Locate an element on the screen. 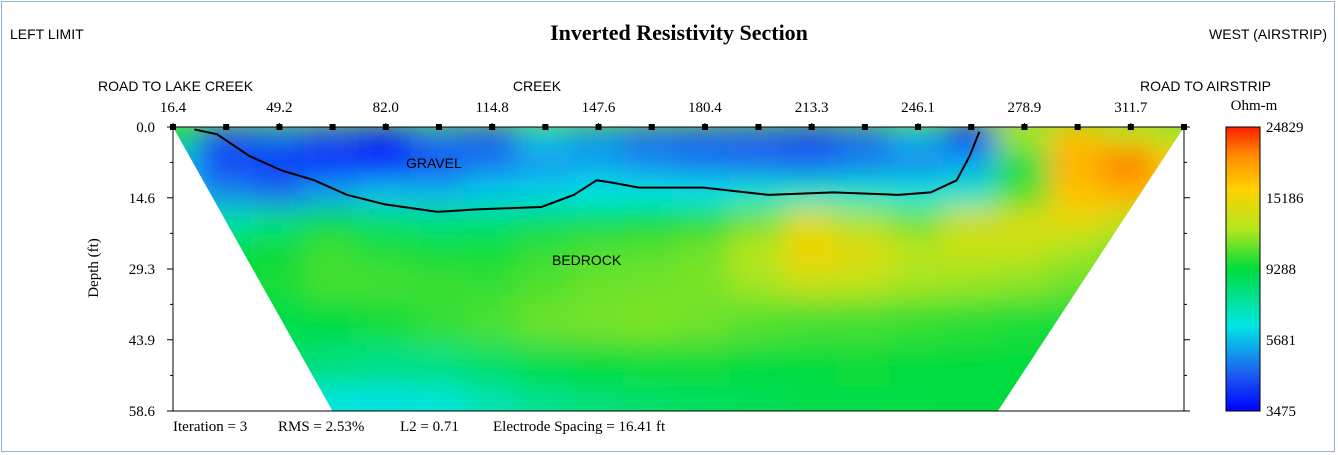  y-tick-label: 29.3 is located at coordinates (142, 270).